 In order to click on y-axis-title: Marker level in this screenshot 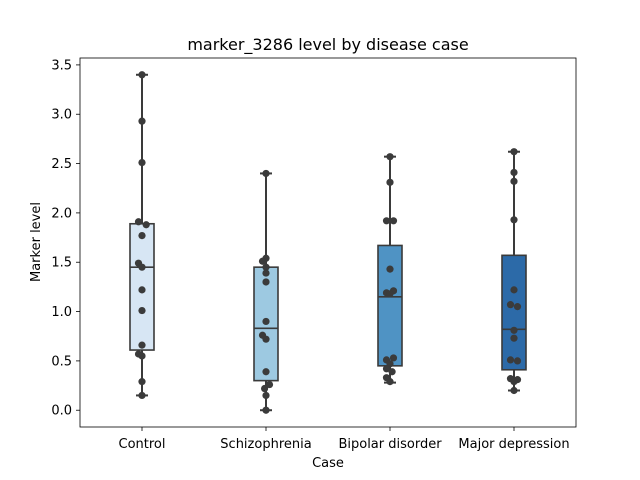, I will do `click(36, 242)`.